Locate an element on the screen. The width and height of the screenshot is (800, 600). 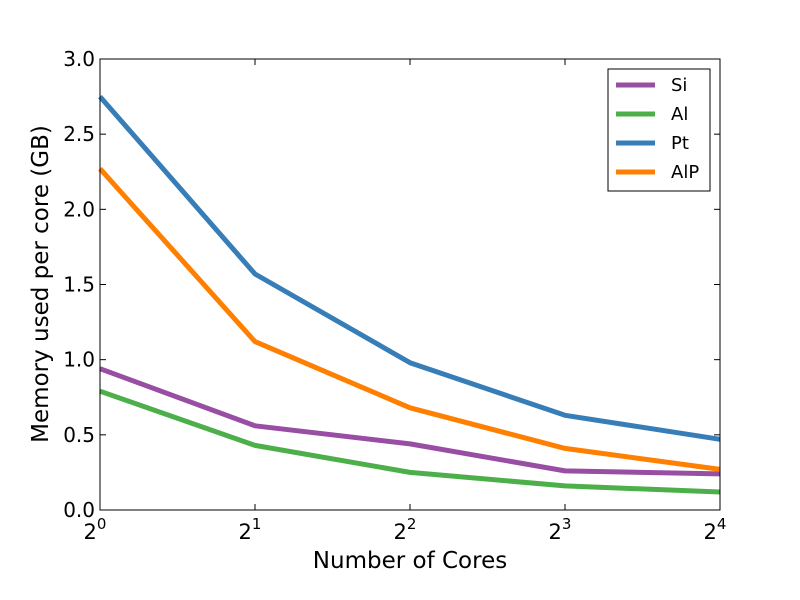
x-tick-label: 20 is located at coordinates (95, 529).